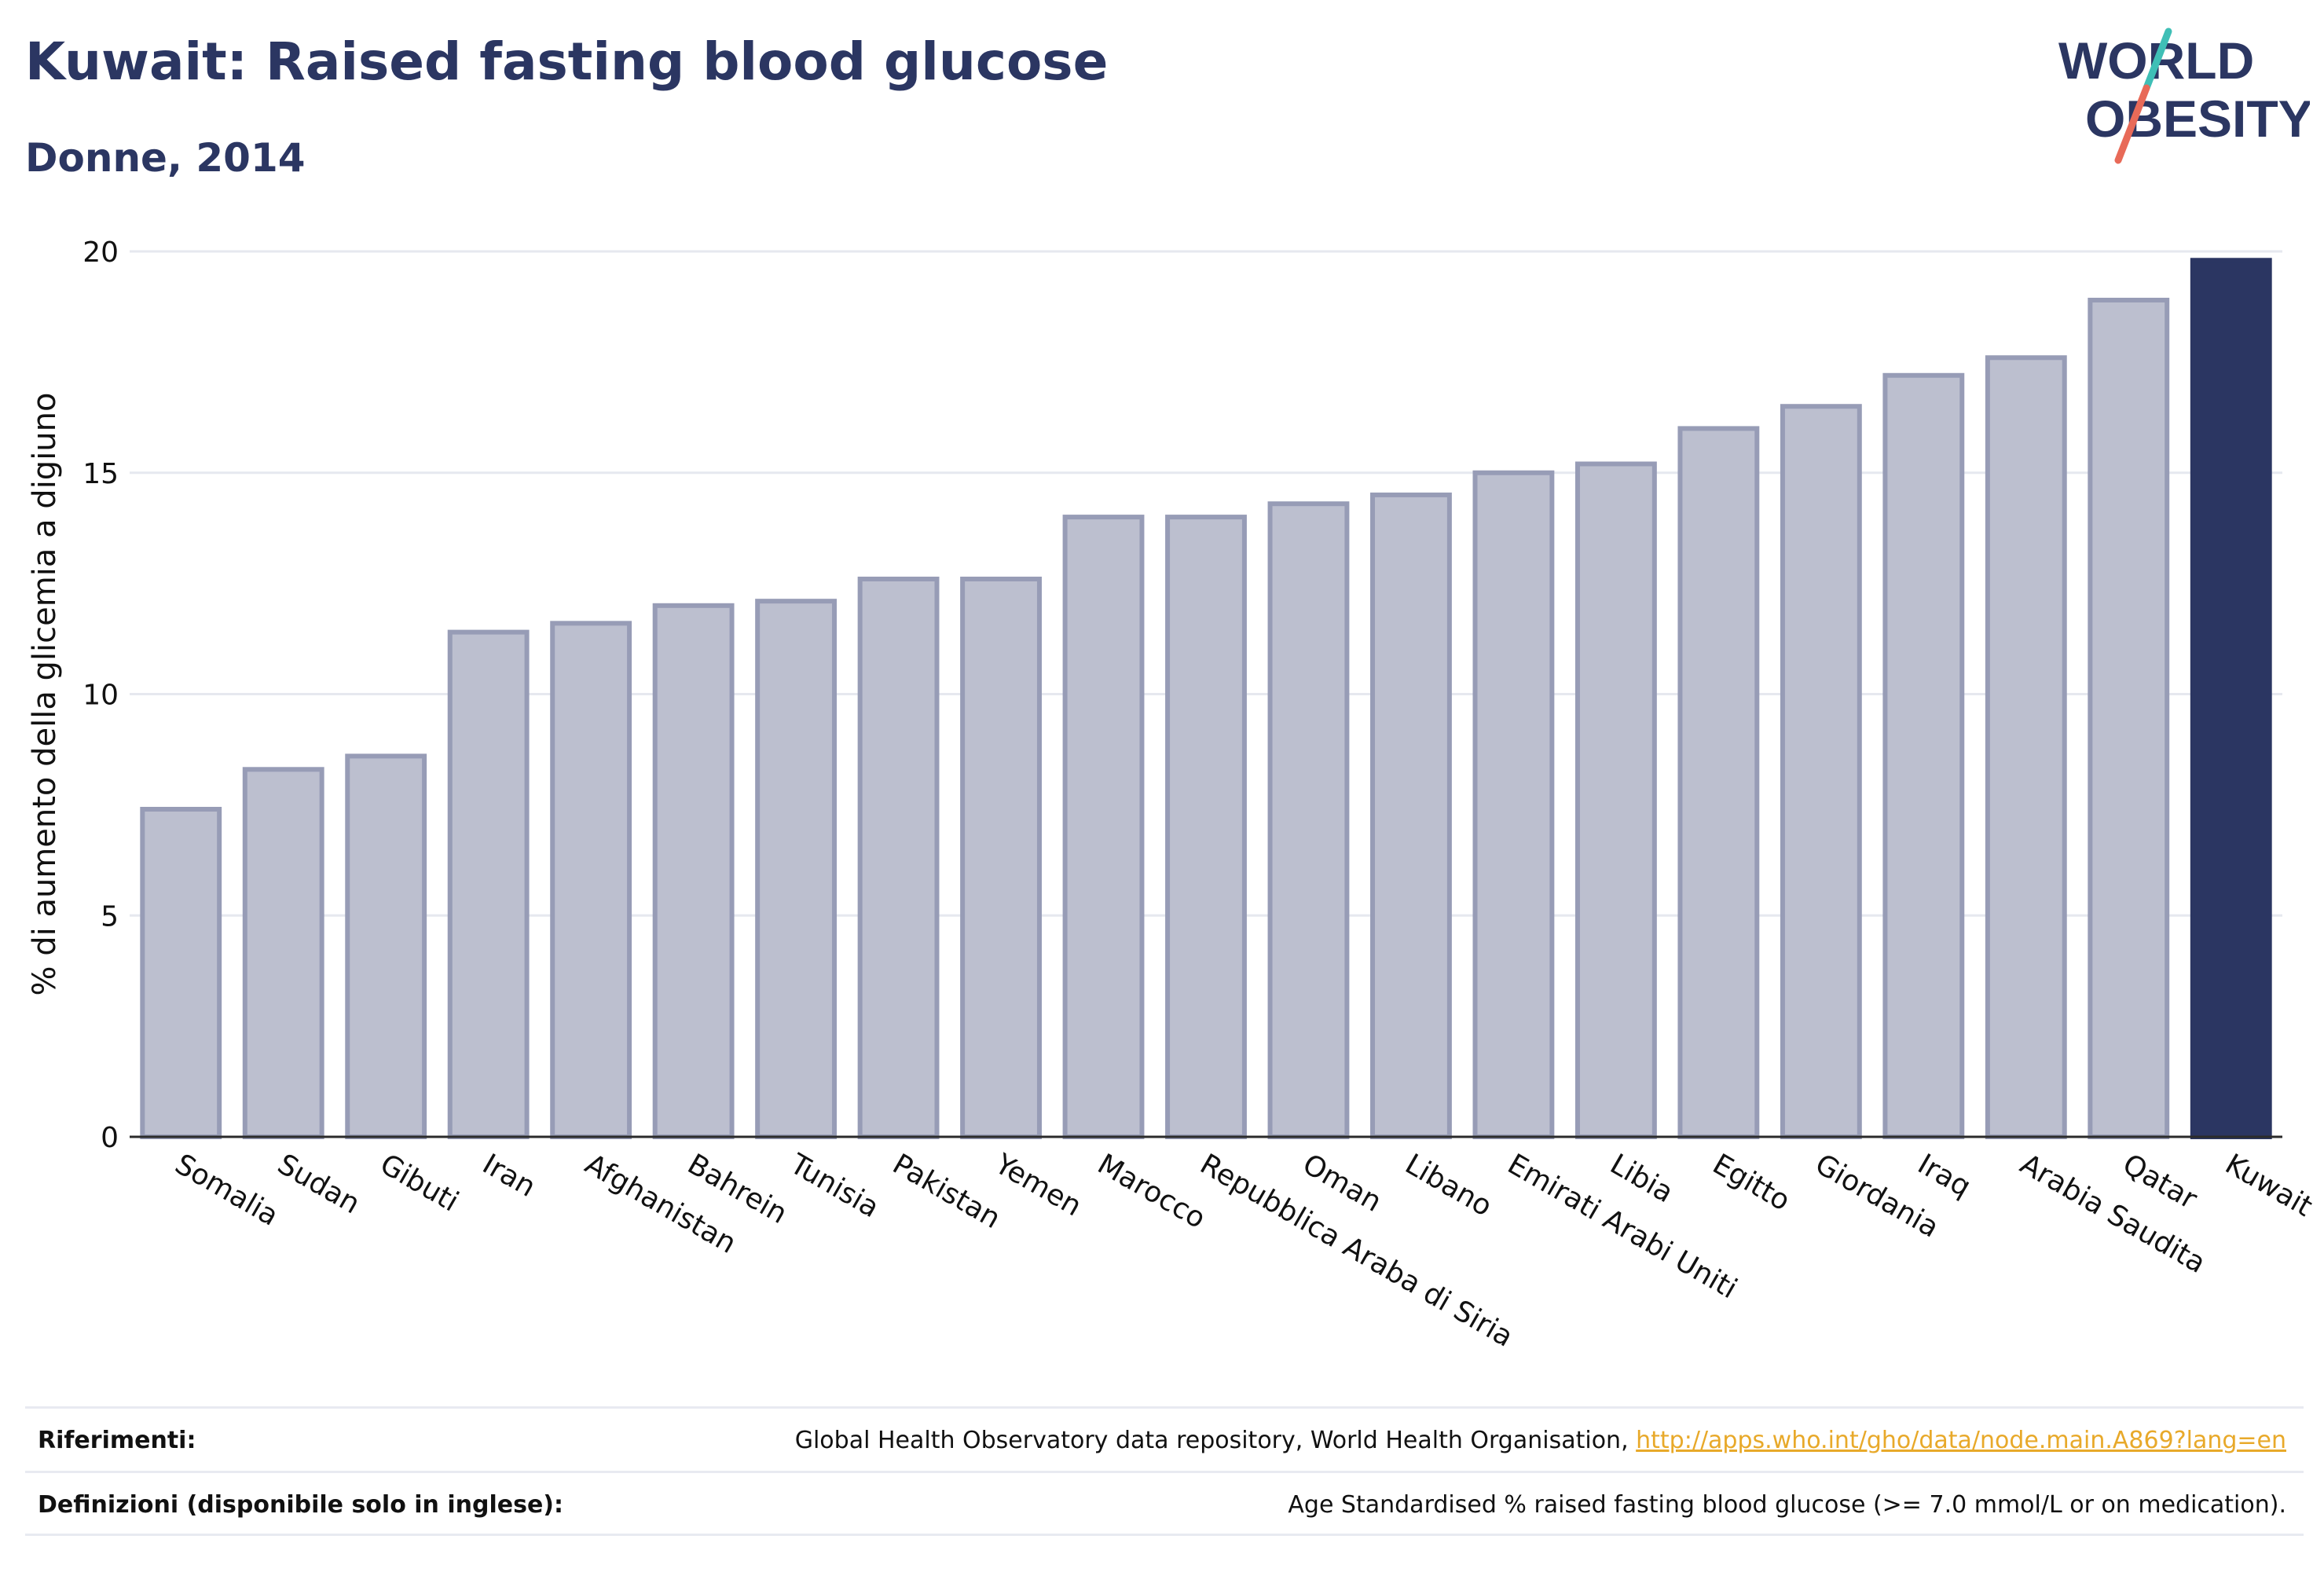  Describe the element at coordinates (1615, 800) in the screenshot. I see `bar-libia` at that location.